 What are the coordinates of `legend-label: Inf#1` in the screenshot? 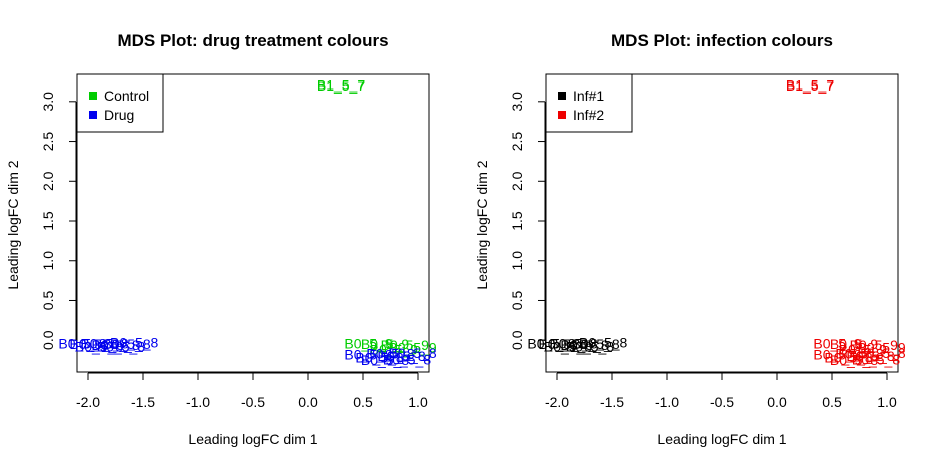 It's located at (588, 96).